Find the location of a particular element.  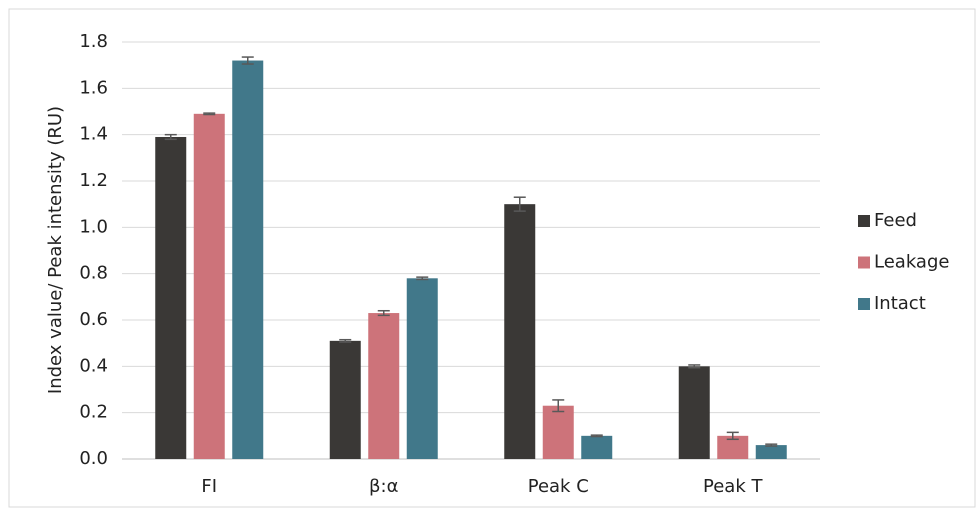

y-tick-label: 0.0 is located at coordinates (93, 458).